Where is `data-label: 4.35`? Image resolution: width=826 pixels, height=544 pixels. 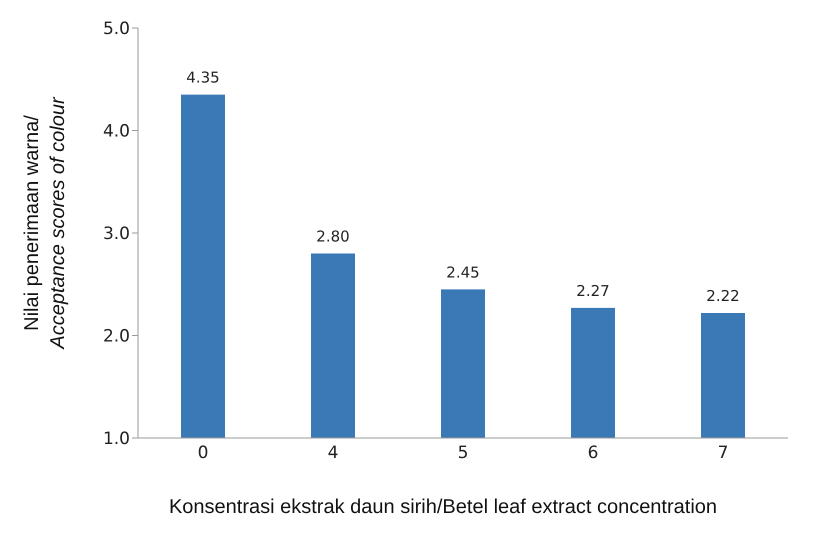
data-label: 4.35 is located at coordinates (203, 77).